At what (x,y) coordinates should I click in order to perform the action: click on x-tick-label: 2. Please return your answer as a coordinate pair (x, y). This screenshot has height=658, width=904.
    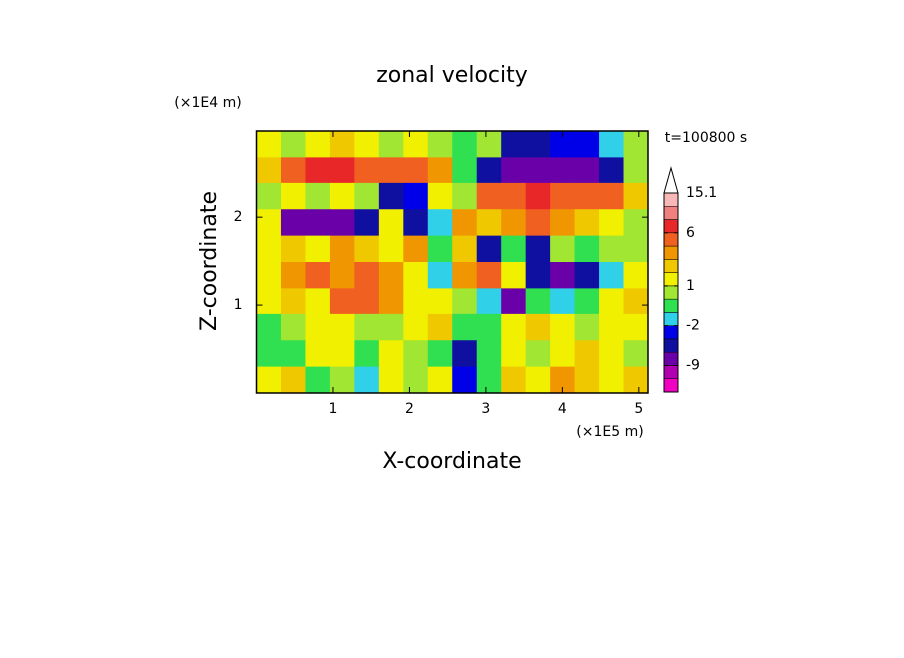
    Looking at the image, I should click on (409, 409).